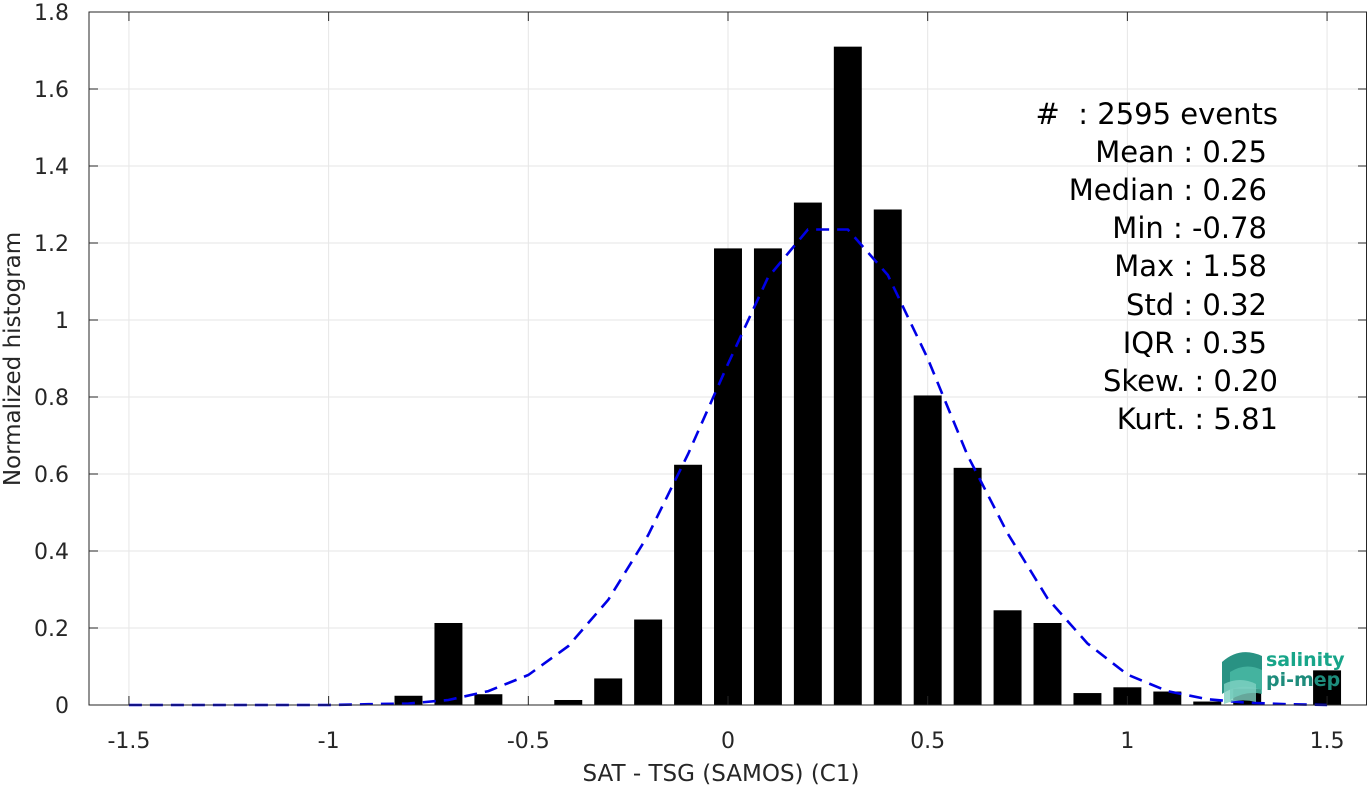 The image size is (1367, 785). Describe the element at coordinates (721, 773) in the screenshot. I see `x-axis-label: SAT - TSG (SAMOS) (C1)` at that location.